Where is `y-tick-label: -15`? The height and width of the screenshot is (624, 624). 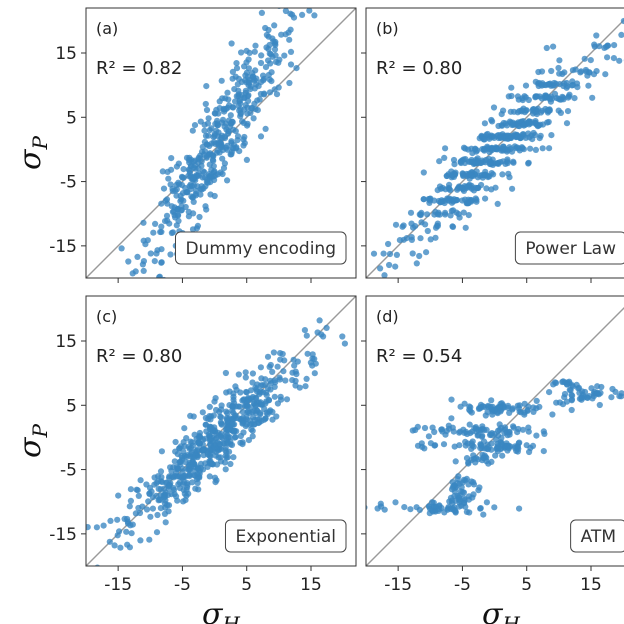 y-tick-label: -15 is located at coordinates (63, 247).